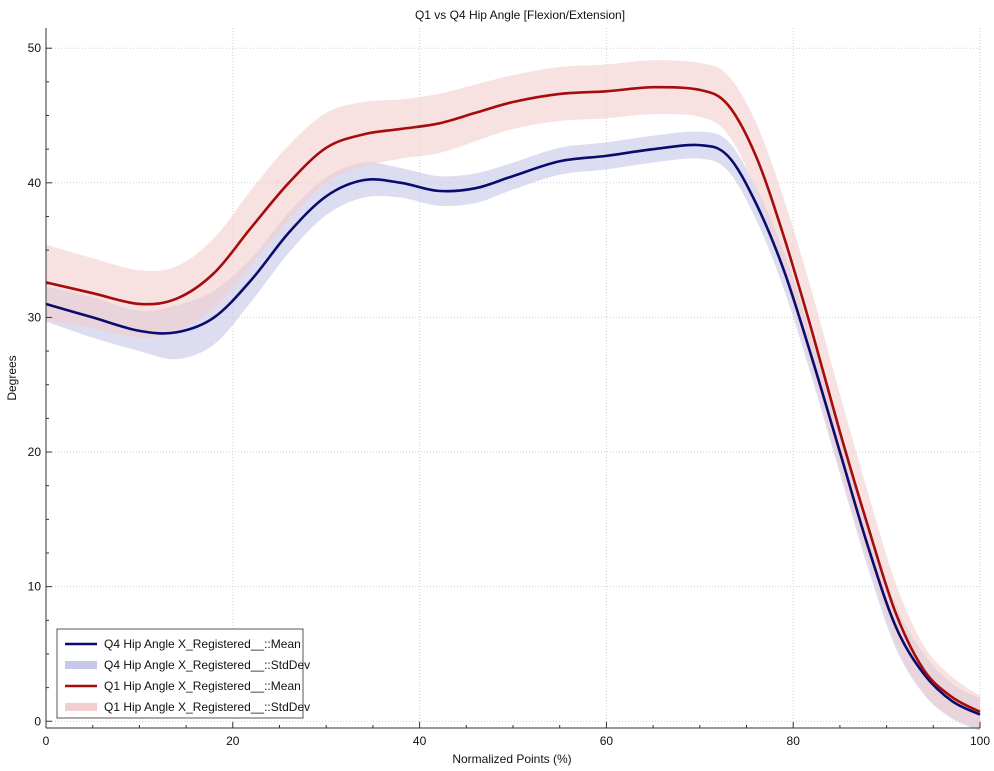 This screenshot has height=771, width=994. Describe the element at coordinates (207, 665) in the screenshot. I see `legend-label-1: Q4 Hip Angle X_Registered__::StdDev` at that location.